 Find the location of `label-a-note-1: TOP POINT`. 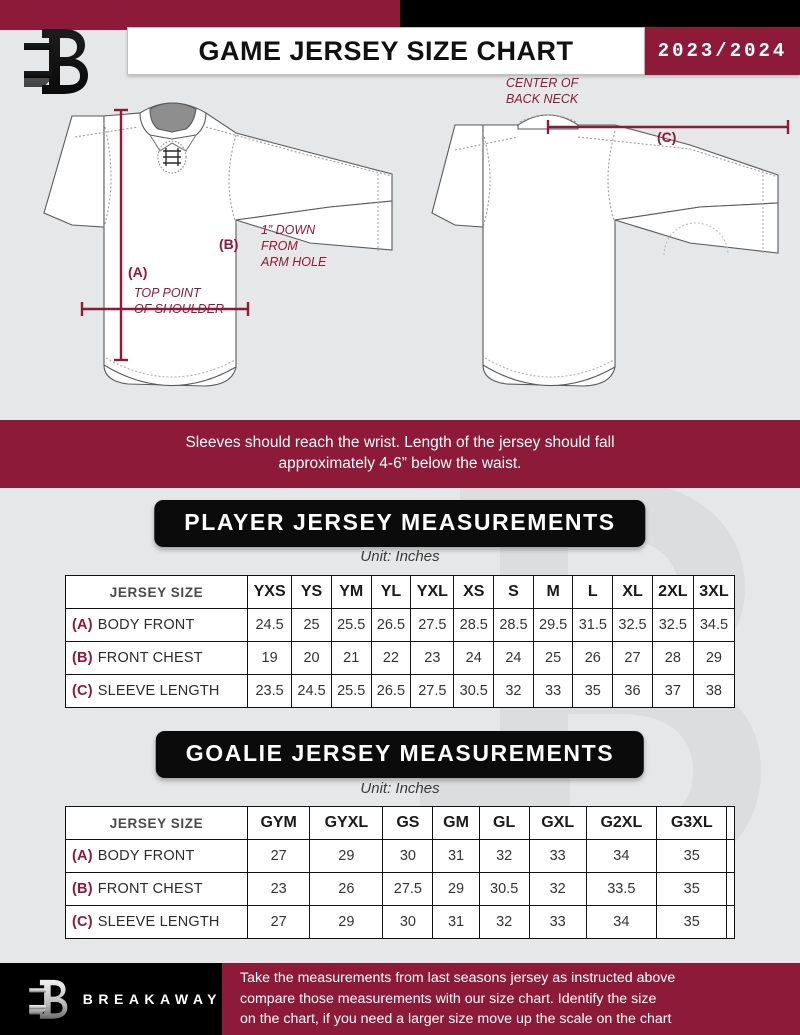

label-a-note-1: TOP POINT is located at coordinates (168, 293).